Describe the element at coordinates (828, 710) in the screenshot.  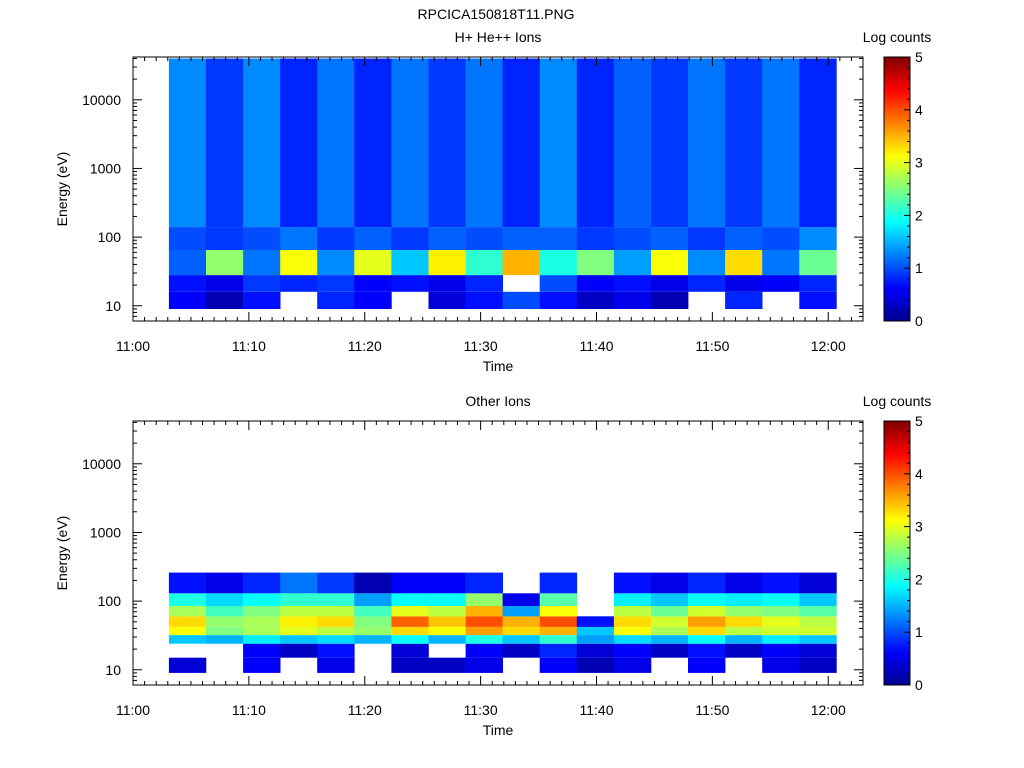
I see `x-tick-label: 12:00` at that location.